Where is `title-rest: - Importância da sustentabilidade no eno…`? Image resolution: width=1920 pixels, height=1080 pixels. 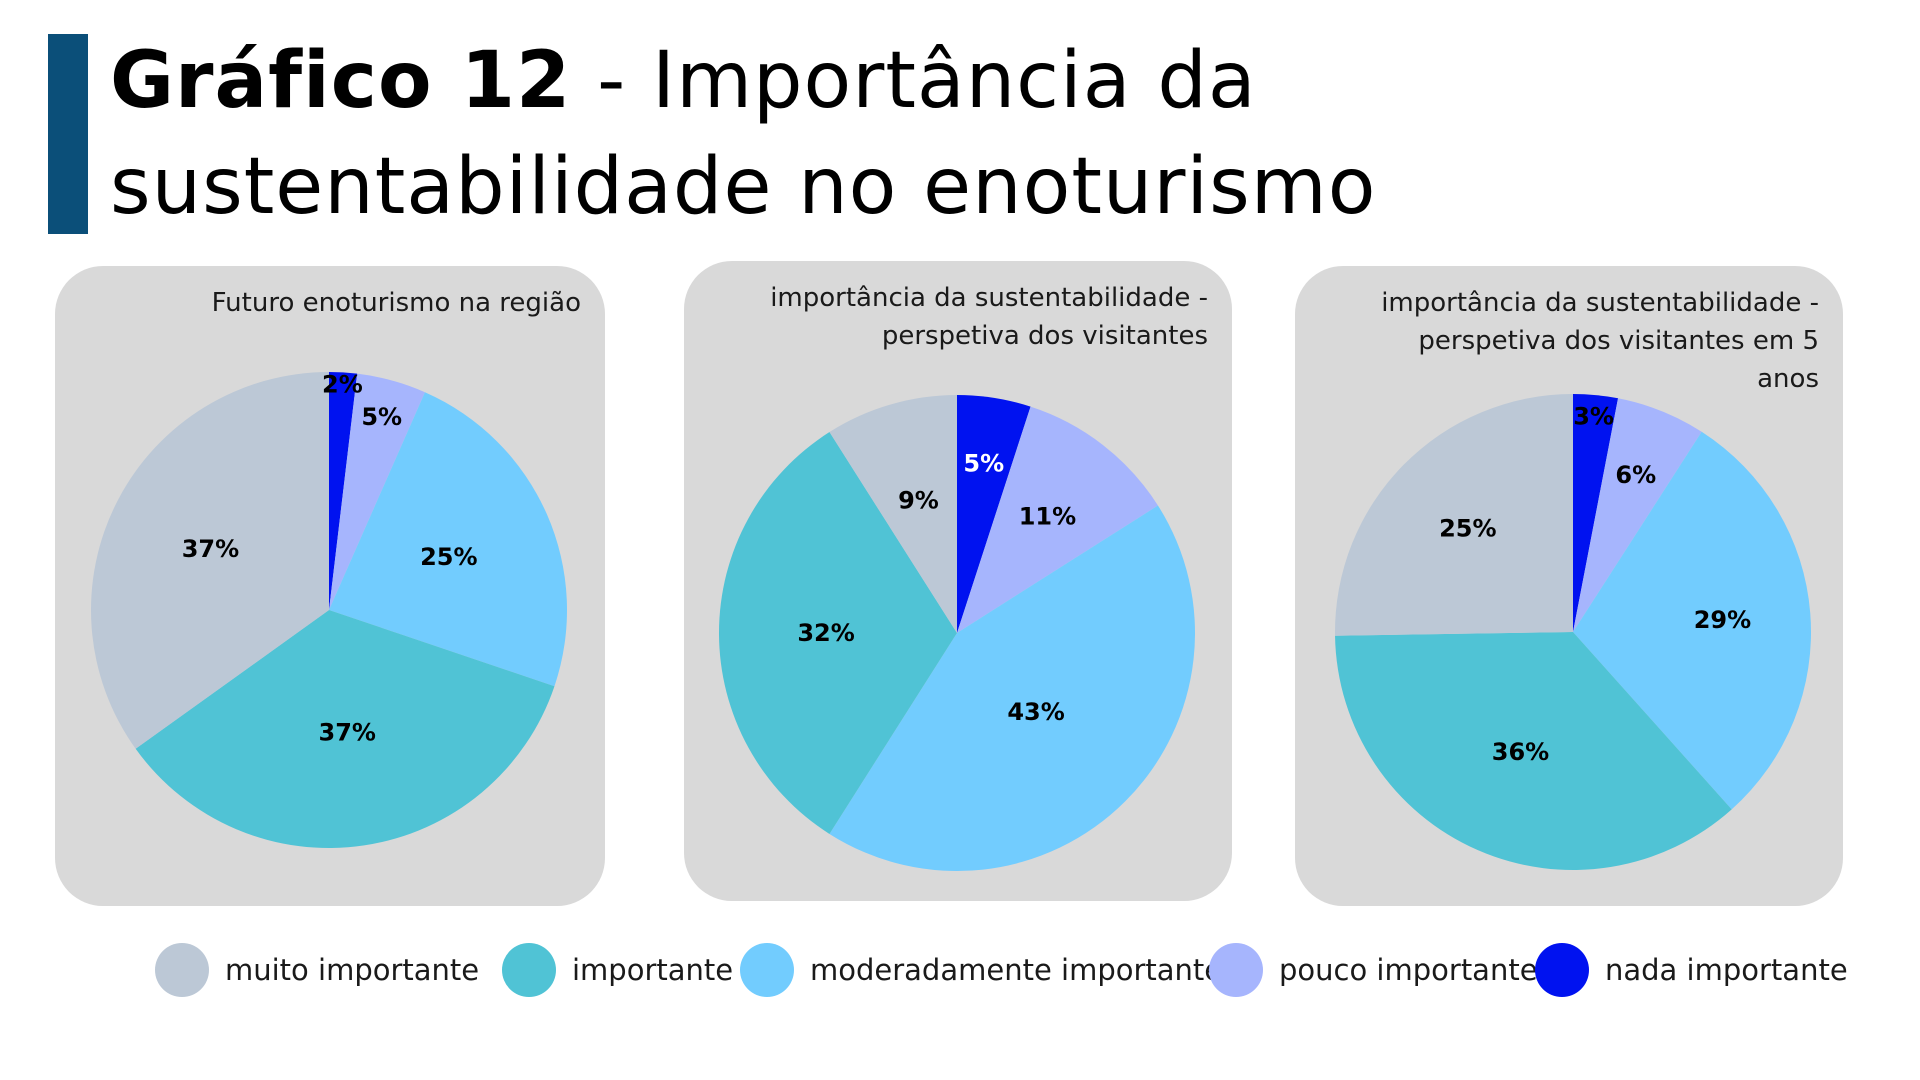 title-rest: - Importância da sustentabilidade no eno… is located at coordinates (743, 134).